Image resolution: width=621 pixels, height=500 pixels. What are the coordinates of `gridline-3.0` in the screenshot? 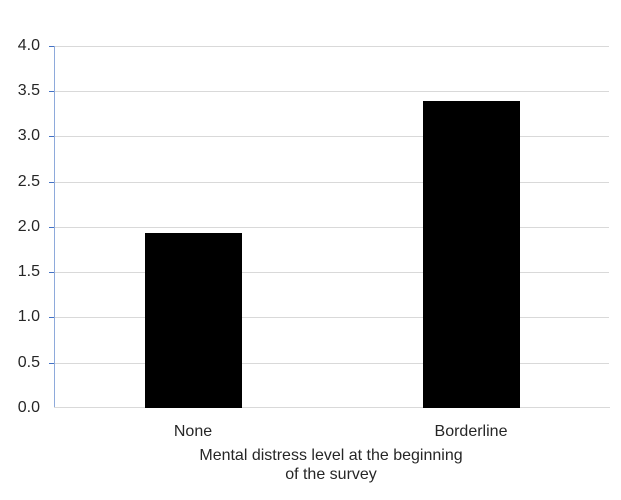 It's located at (332, 136).